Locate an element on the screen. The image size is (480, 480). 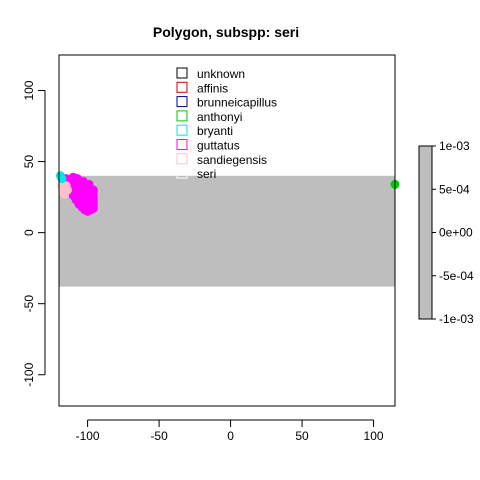
point-sandiegensis is located at coordinates (65, 194).